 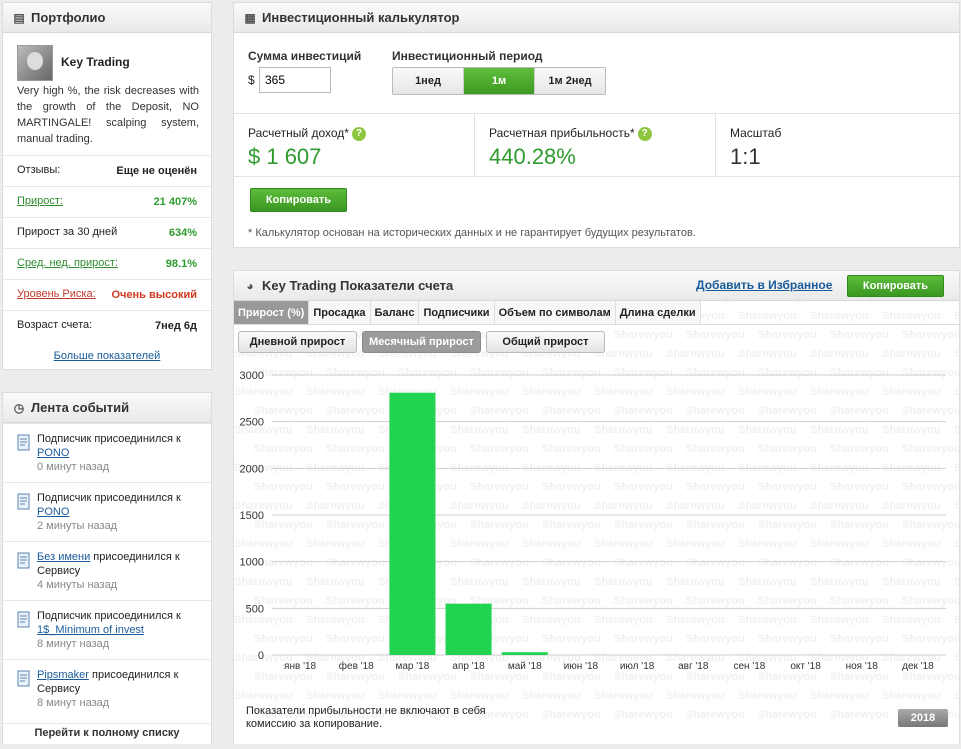 What do you see at coordinates (252, 423) in the screenshot?
I see `y-tick-label: 2500` at bounding box center [252, 423].